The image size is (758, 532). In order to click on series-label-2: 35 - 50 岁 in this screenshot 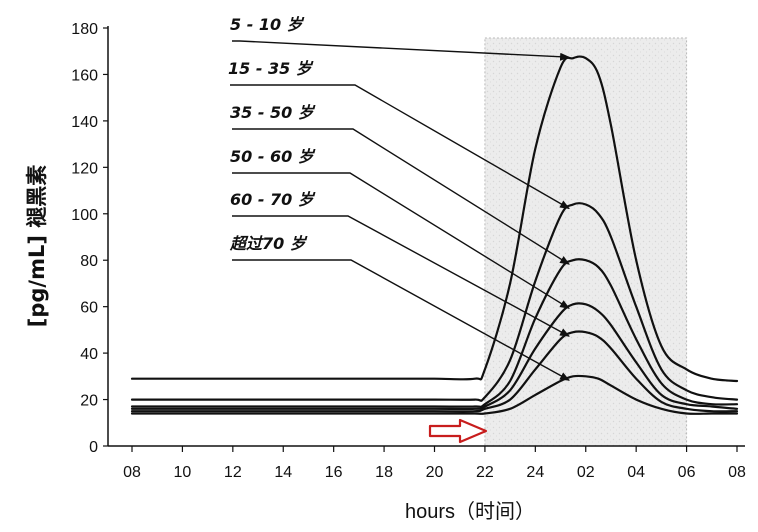, I will do `click(273, 112)`.